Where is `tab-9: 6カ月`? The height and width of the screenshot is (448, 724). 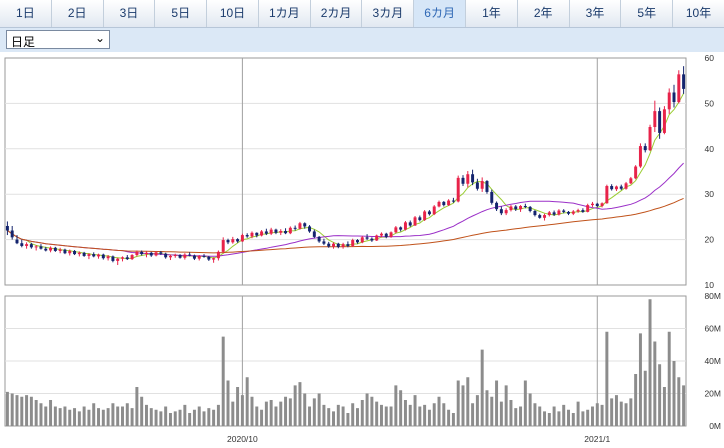 tab-9: 6カ月 is located at coordinates (440, 13).